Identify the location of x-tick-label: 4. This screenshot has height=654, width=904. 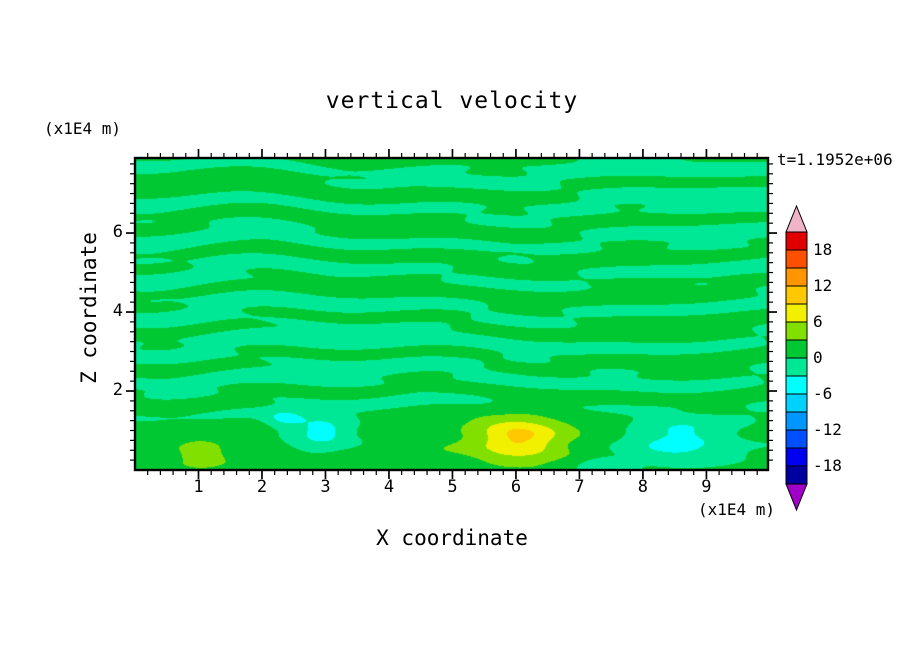
(389, 487).